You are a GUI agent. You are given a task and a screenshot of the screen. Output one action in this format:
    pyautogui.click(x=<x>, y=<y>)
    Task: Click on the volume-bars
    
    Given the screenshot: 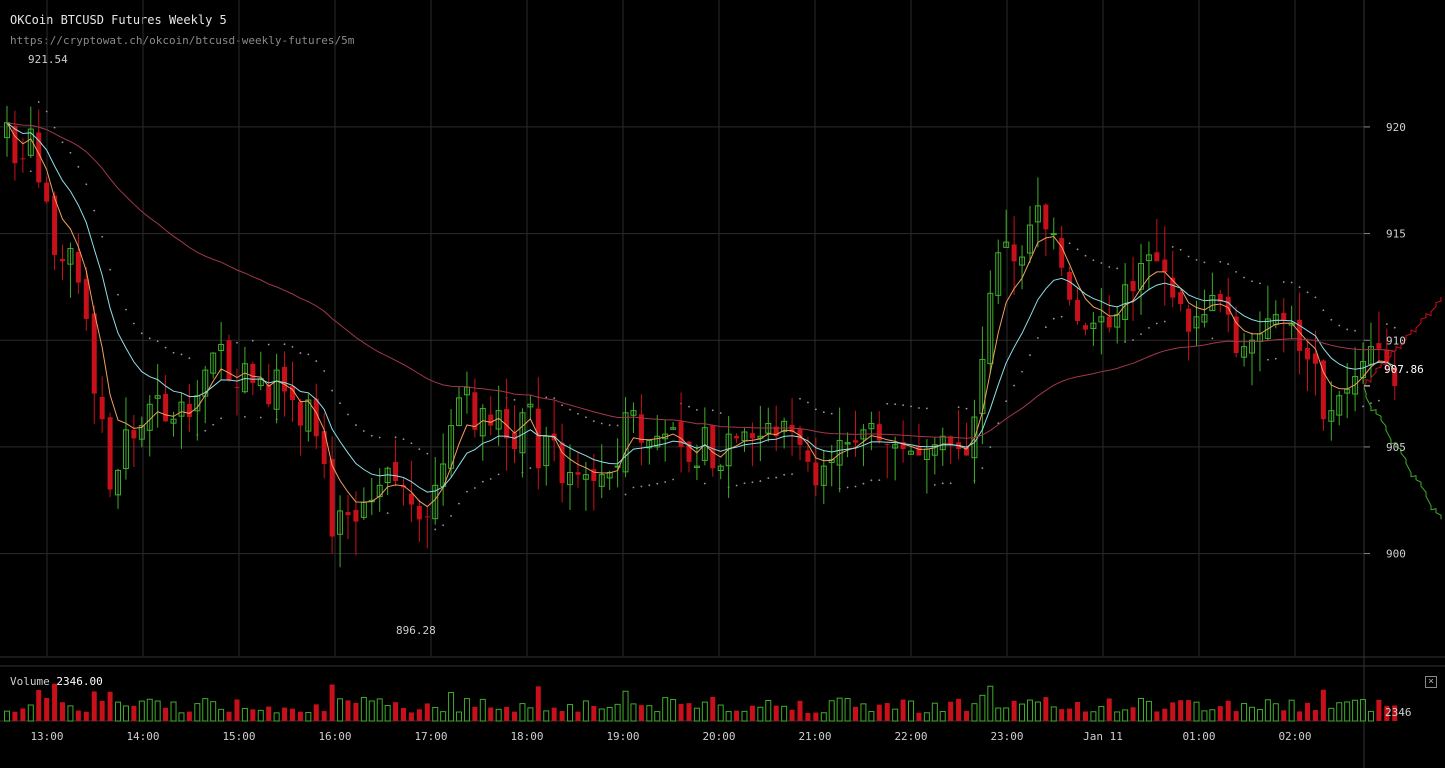 What is the action you would take?
    pyautogui.click(x=701, y=702)
    